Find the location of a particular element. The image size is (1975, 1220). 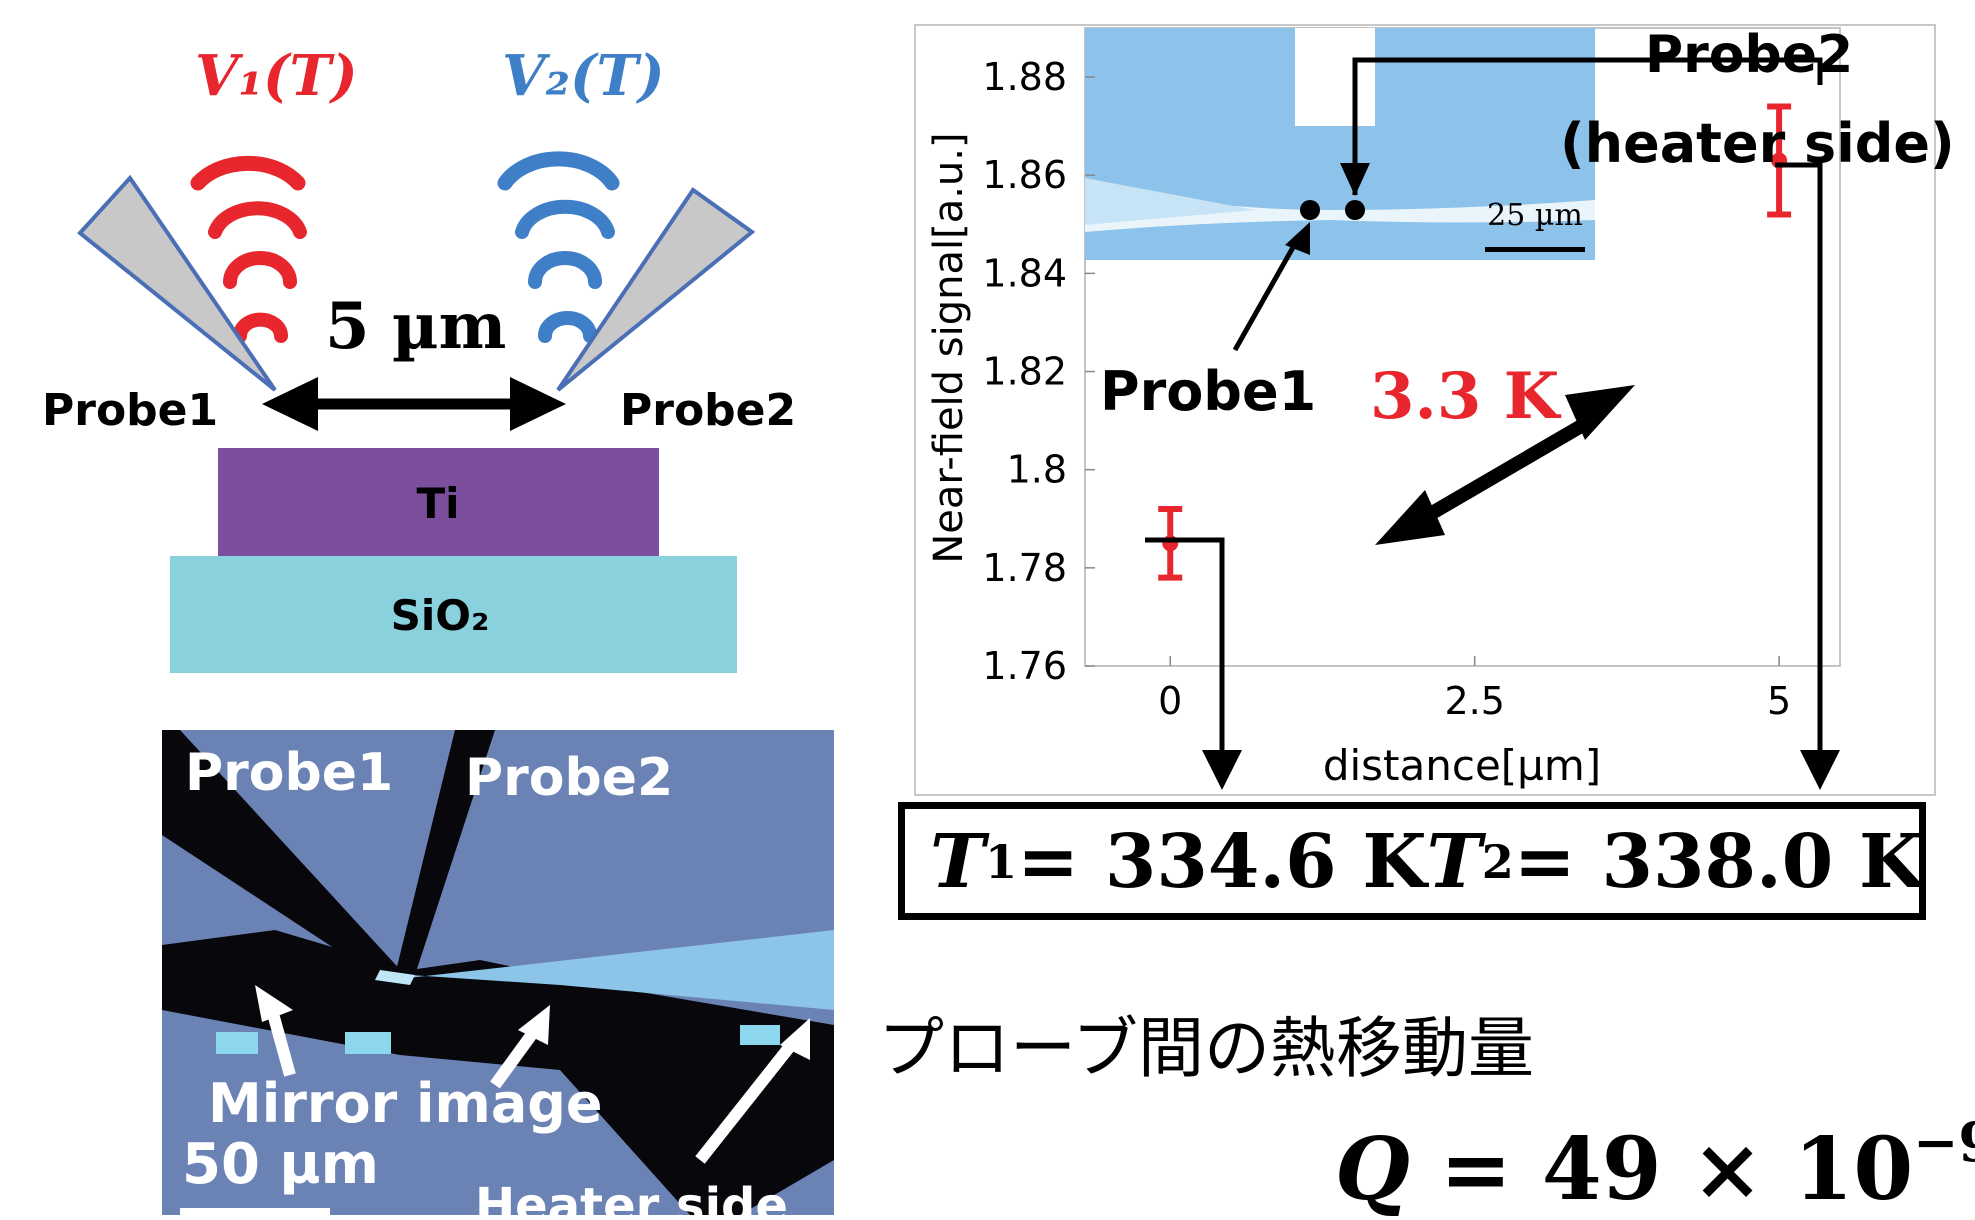

x-tick-label: 2.5 is located at coordinates (1474, 701).